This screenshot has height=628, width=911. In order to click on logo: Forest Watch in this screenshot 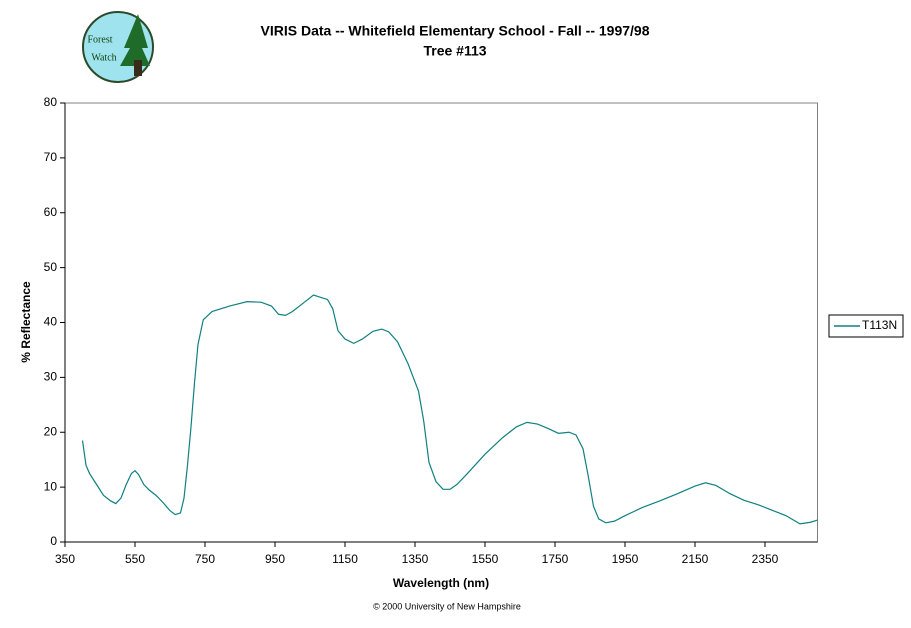, I will do `click(118, 47)`.